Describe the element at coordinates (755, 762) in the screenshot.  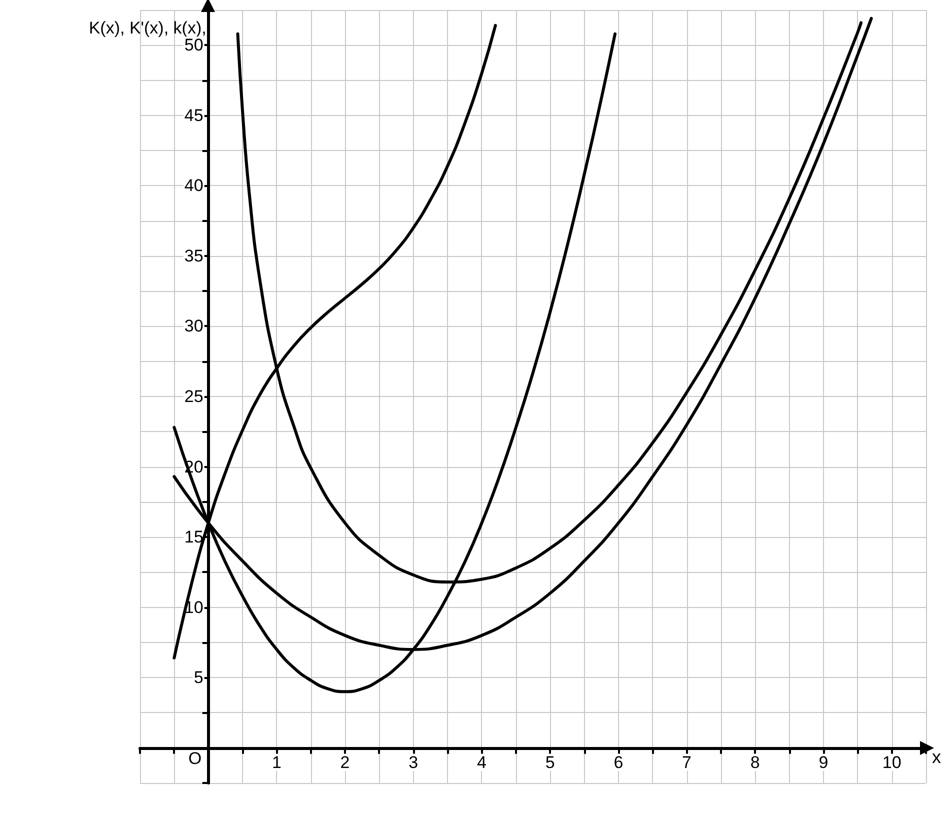
I see `x-tick-label: 8` at that location.